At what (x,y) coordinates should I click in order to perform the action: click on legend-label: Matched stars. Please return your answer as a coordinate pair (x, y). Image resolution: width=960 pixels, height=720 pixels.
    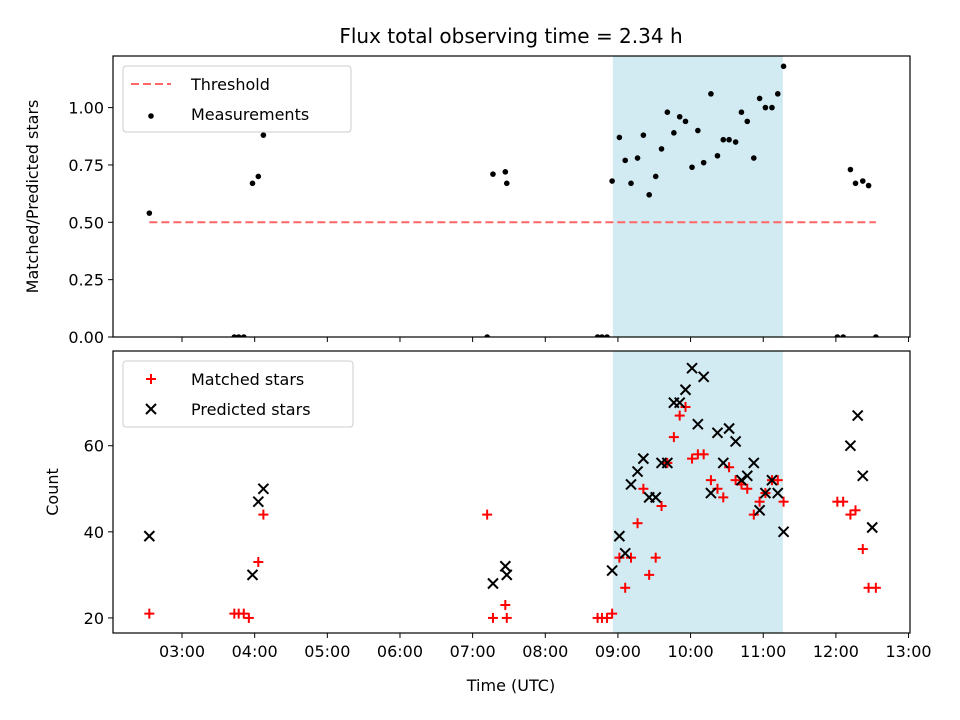
    Looking at the image, I should click on (247, 379).